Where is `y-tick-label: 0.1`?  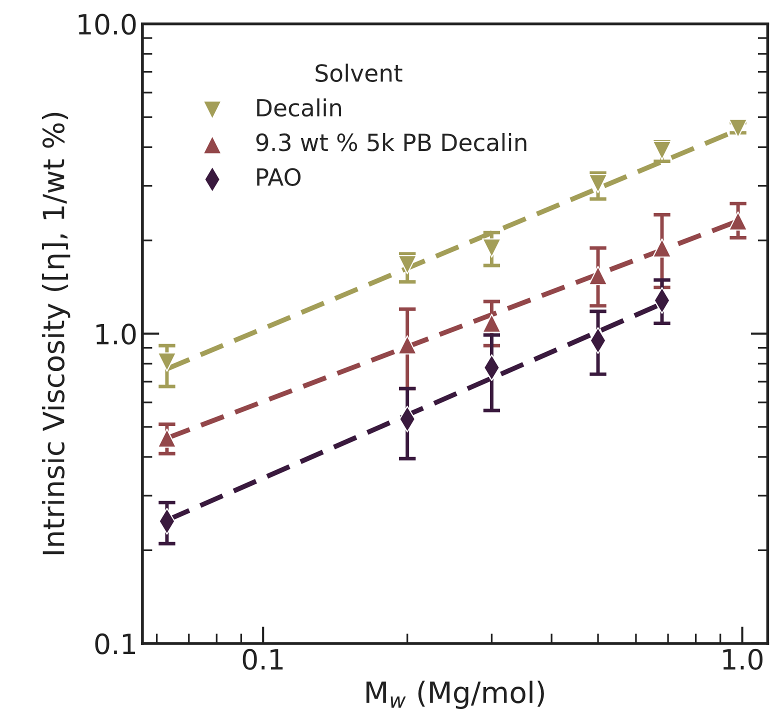 y-tick-label: 0.1 is located at coordinates (115, 643).